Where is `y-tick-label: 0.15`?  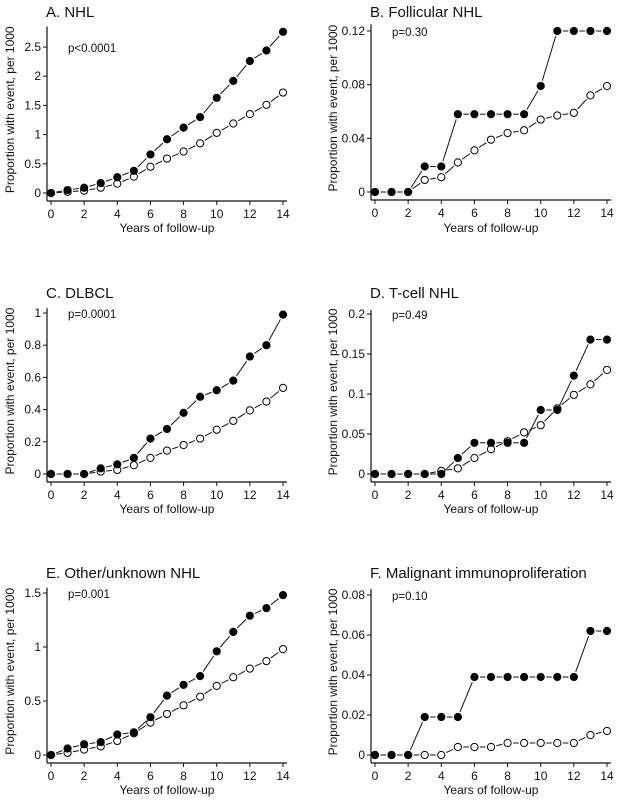
y-tick-label: 0.15 is located at coordinates (354, 354).